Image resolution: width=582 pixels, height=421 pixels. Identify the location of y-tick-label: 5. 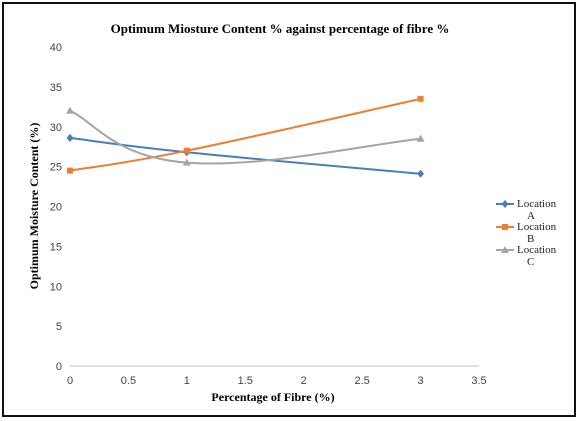
(59, 327).